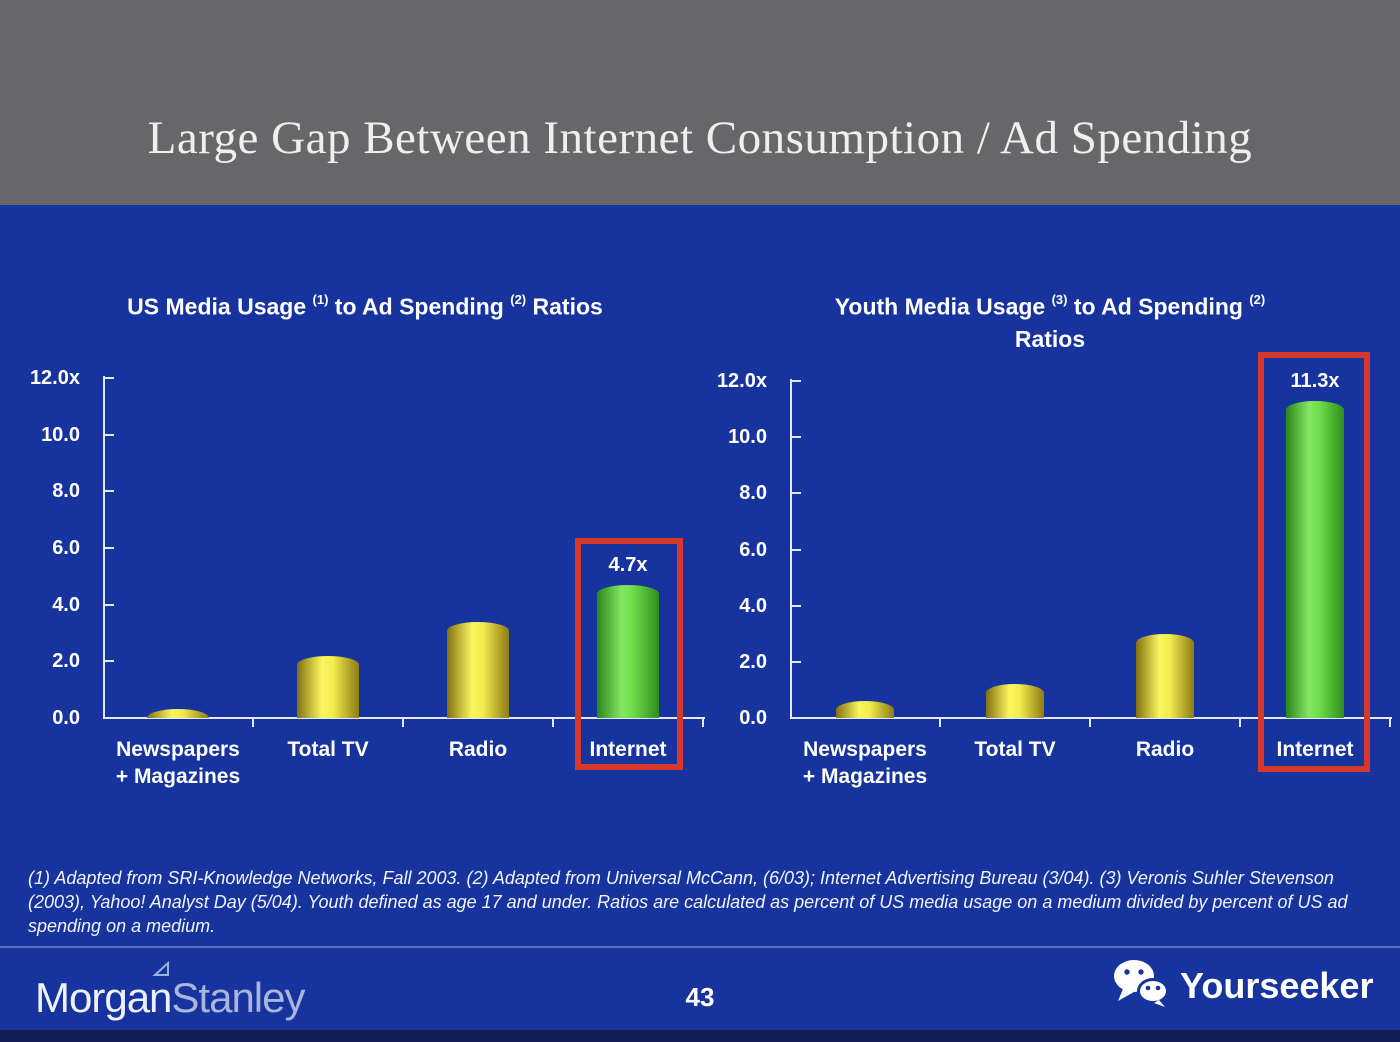 Image resolution: width=1400 pixels, height=1042 pixels. What do you see at coordinates (700, 947) in the screenshot?
I see `footer-divider` at bounding box center [700, 947].